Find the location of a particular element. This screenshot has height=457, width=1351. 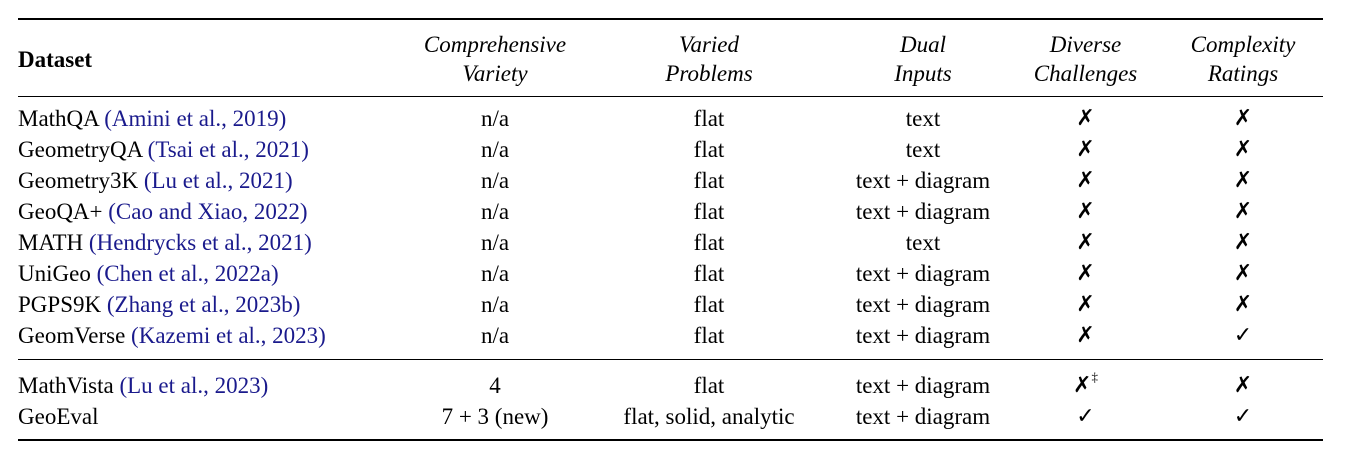

cell-dataset: MathQA (Amini et al., 2019) is located at coordinates (214, 116).